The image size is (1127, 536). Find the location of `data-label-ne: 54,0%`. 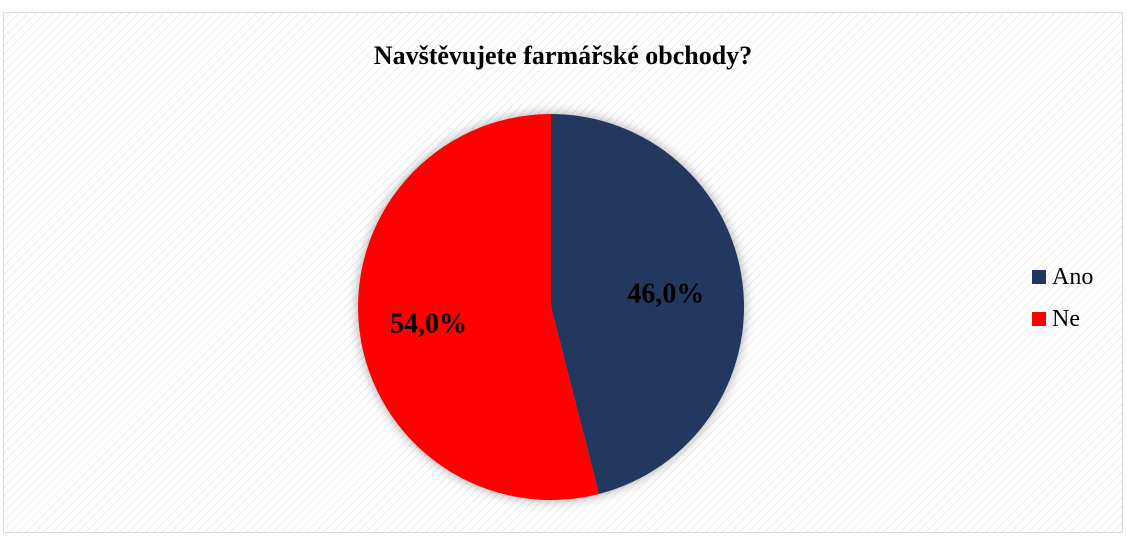

data-label-ne: 54,0% is located at coordinates (428, 324).